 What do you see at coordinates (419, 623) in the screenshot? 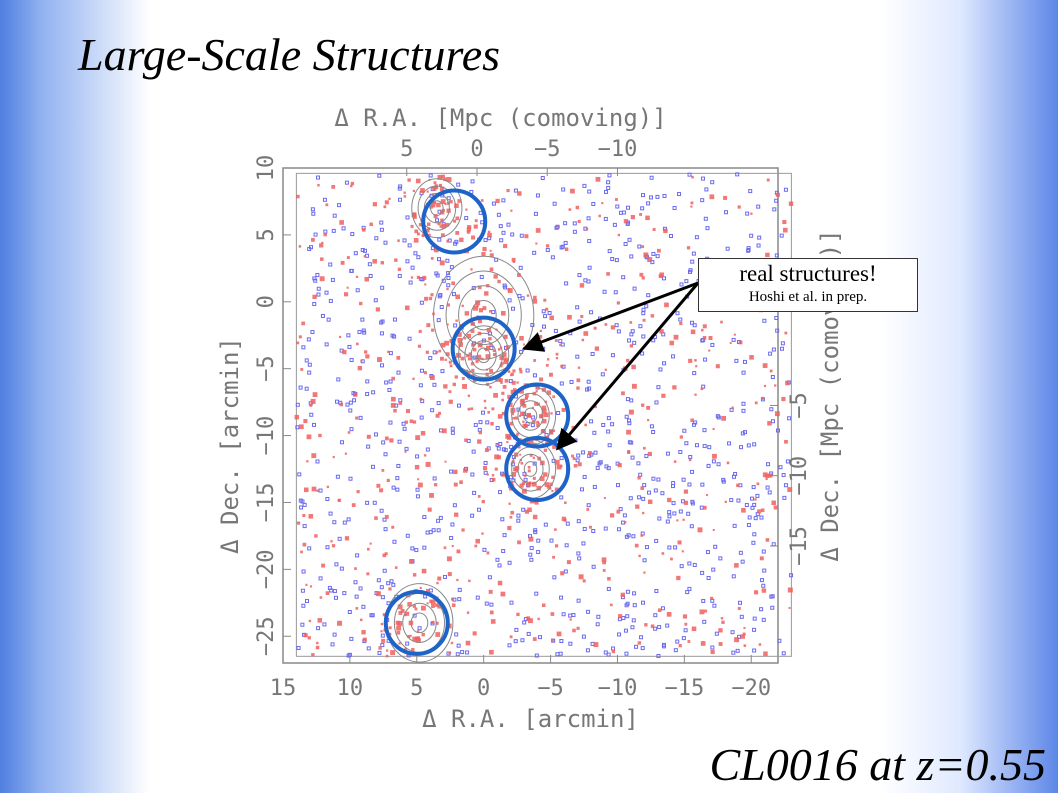
I see `density-contour` at bounding box center [419, 623].